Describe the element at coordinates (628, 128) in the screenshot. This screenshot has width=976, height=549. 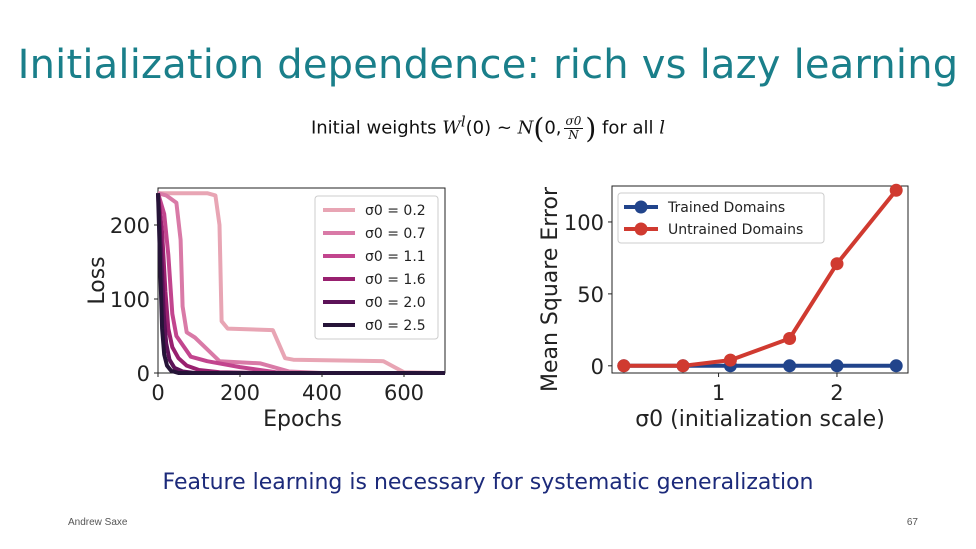
I see `formula-suffix: for all` at that location.